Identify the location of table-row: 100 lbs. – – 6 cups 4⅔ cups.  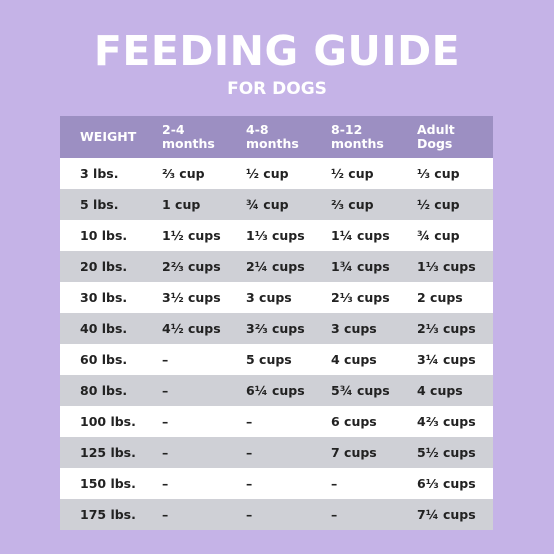
(276, 421).